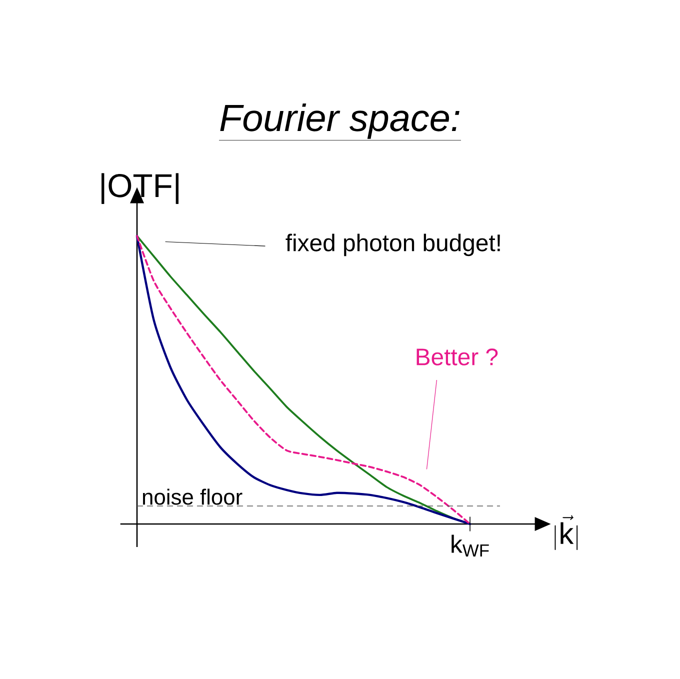  I want to click on chart-title: Fourier space:, so click(340, 121).